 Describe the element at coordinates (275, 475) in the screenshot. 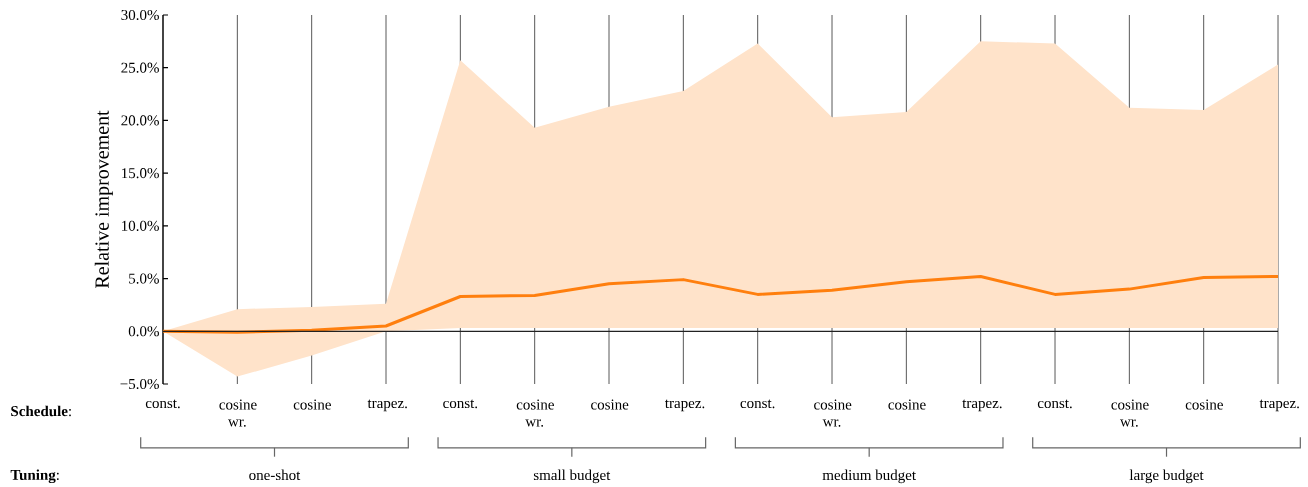

I see `text: one-shot` at that location.